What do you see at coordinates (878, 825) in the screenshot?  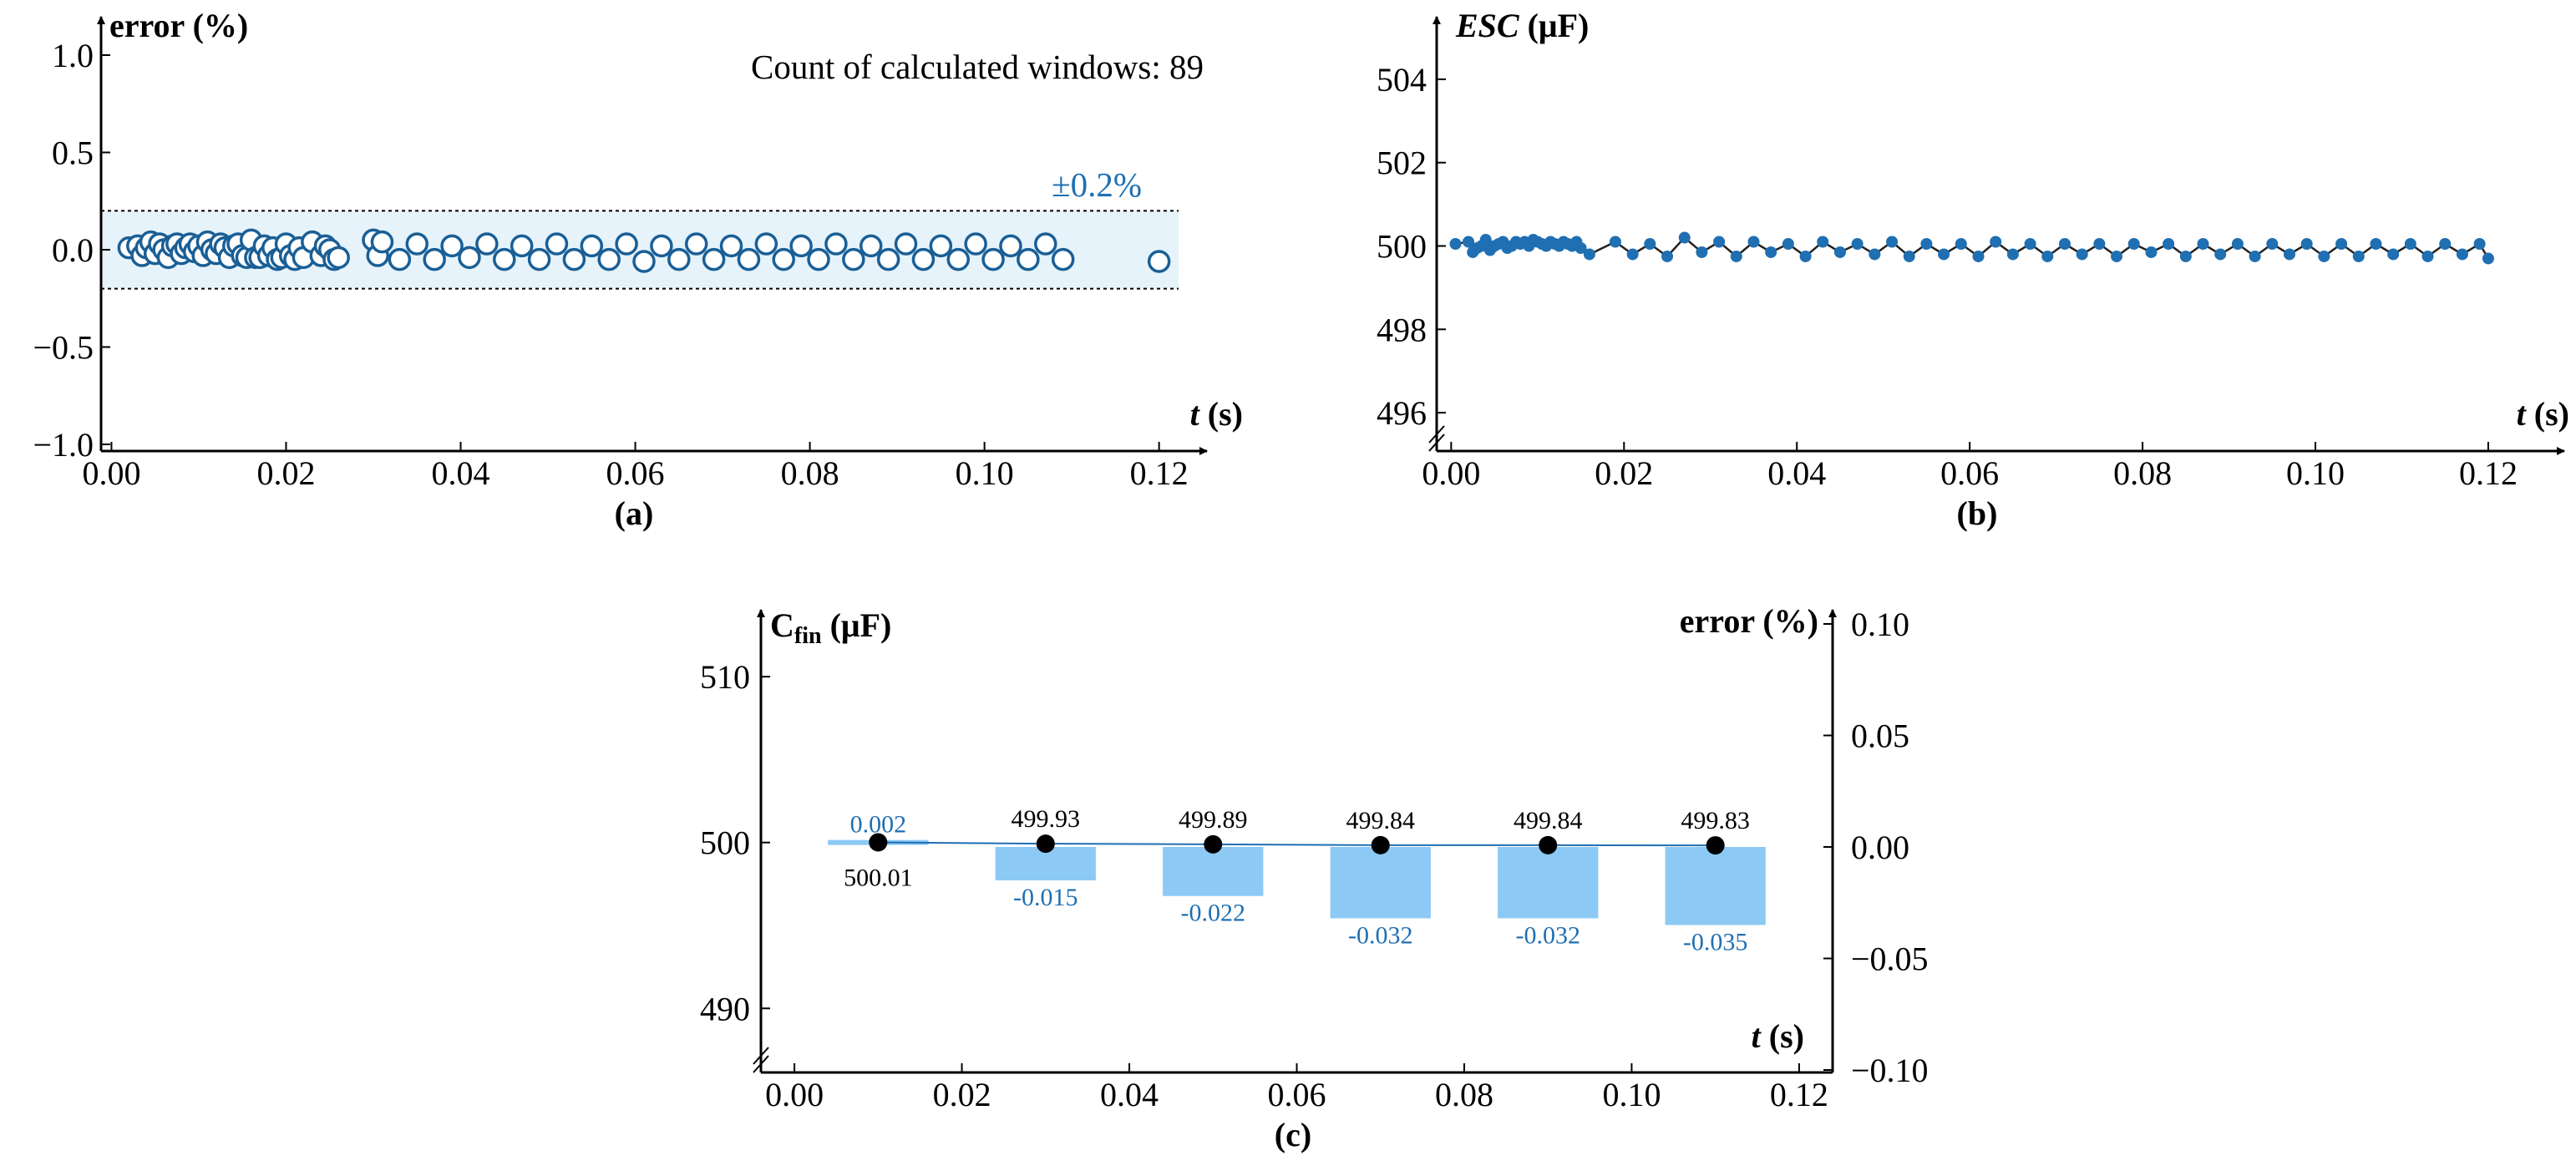 I see `chart-c-error-label: 0.002` at bounding box center [878, 825].